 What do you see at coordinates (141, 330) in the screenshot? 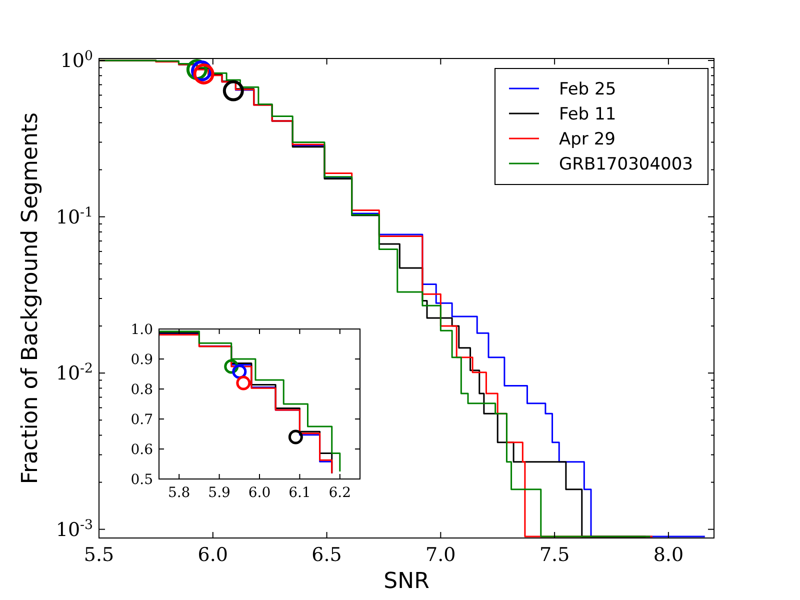
I see `y-tick-label: 1.0` at bounding box center [141, 330].